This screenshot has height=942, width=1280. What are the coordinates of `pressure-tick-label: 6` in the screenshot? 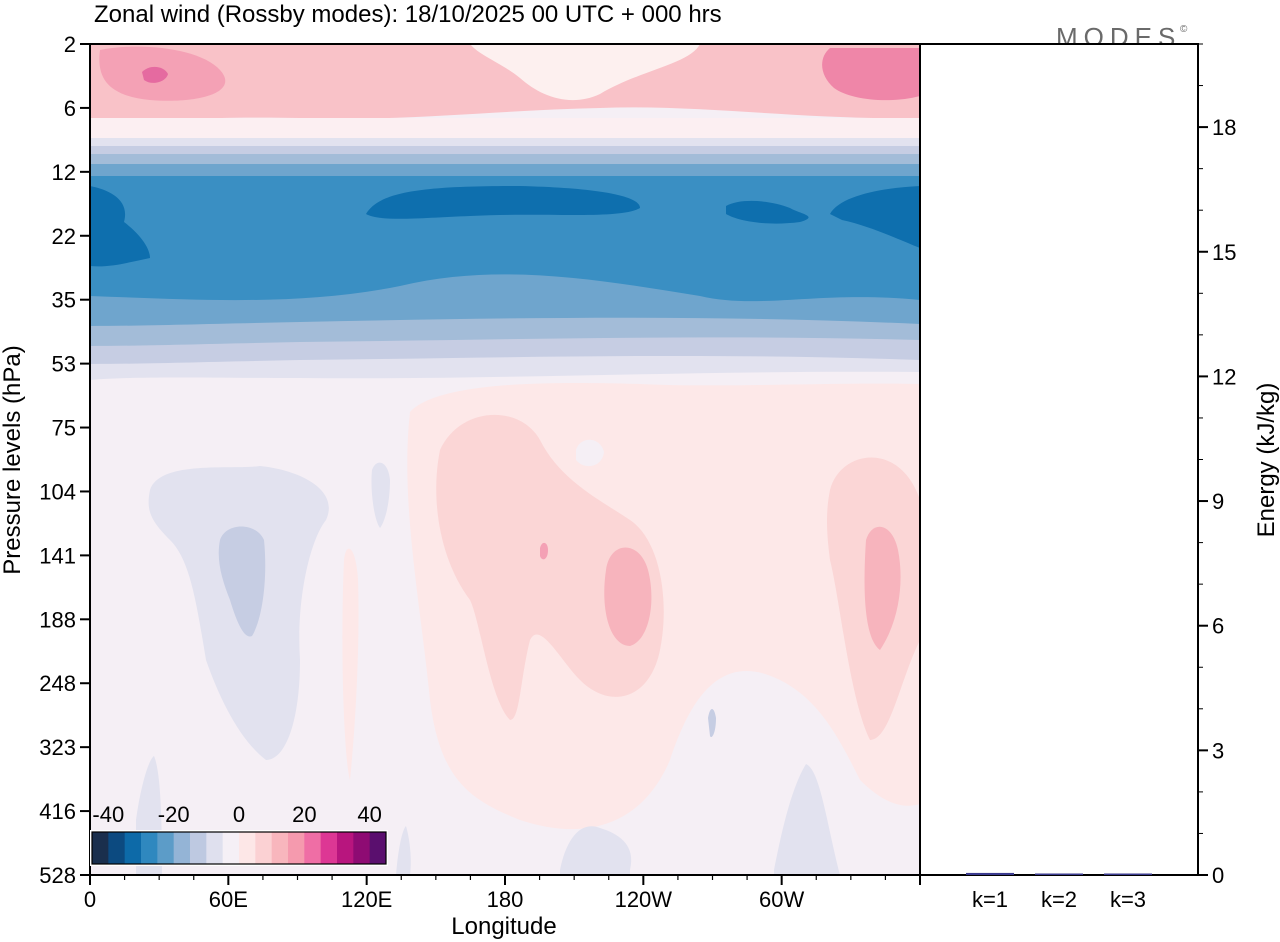 It's located at (70, 108).